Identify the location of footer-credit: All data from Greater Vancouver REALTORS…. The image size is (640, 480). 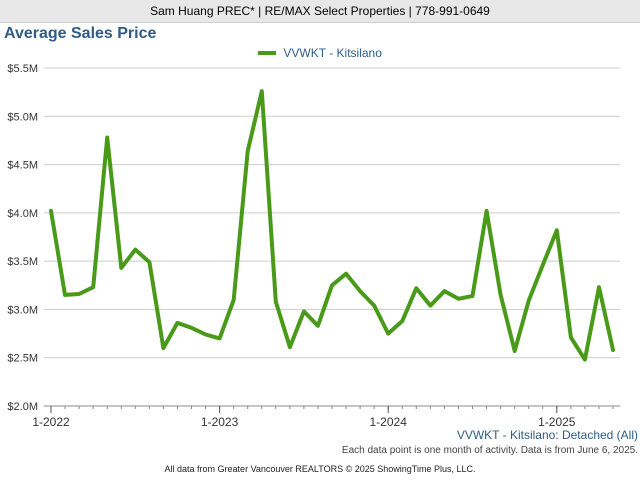
(320, 469).